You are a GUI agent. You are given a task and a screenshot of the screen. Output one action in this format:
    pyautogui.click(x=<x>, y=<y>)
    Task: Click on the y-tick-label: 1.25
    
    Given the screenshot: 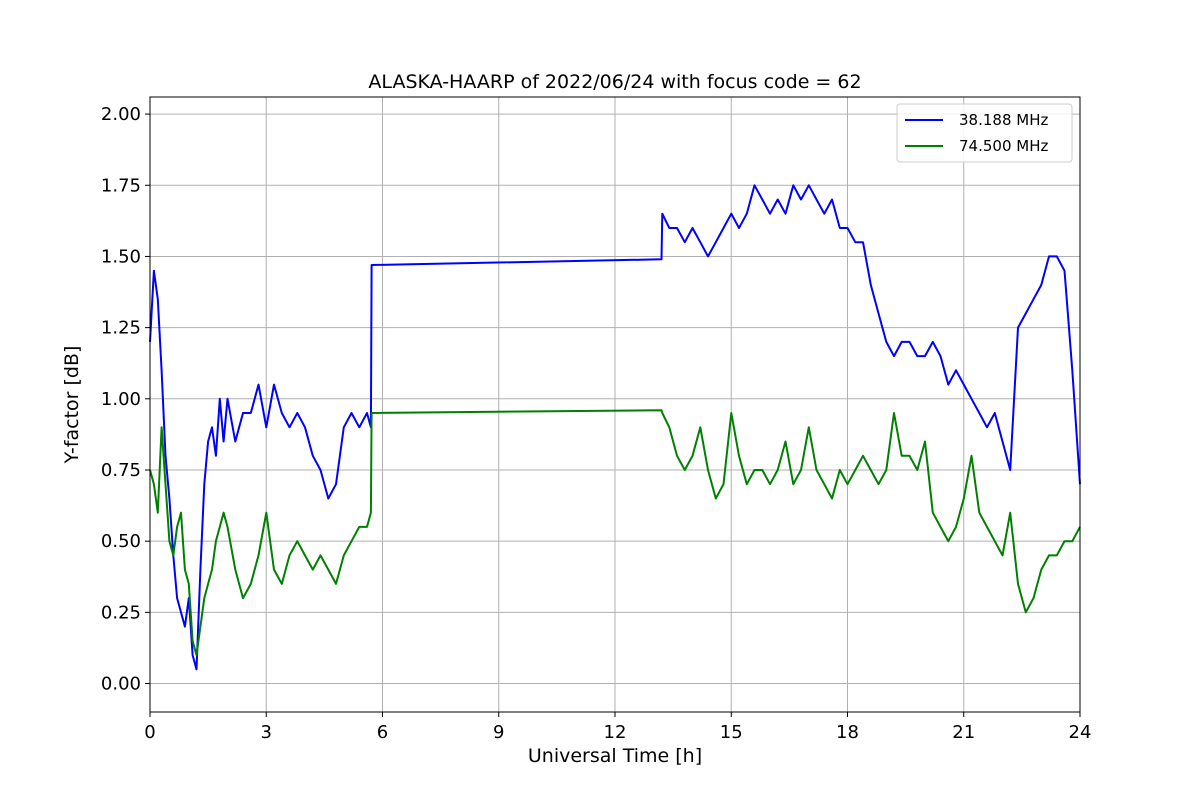 What is the action you would take?
    pyautogui.click(x=121, y=328)
    